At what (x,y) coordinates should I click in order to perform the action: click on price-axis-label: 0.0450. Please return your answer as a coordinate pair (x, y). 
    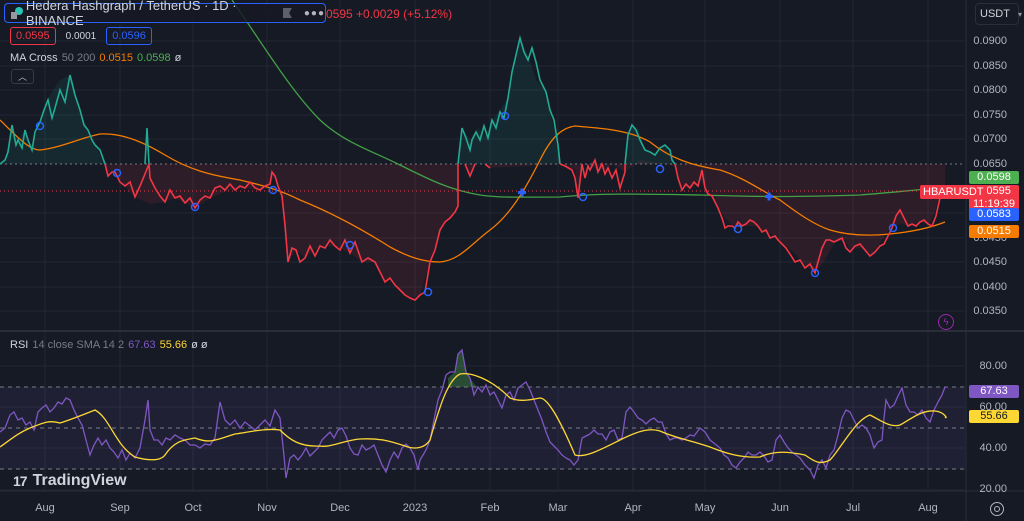
    Looking at the image, I should click on (990, 262).